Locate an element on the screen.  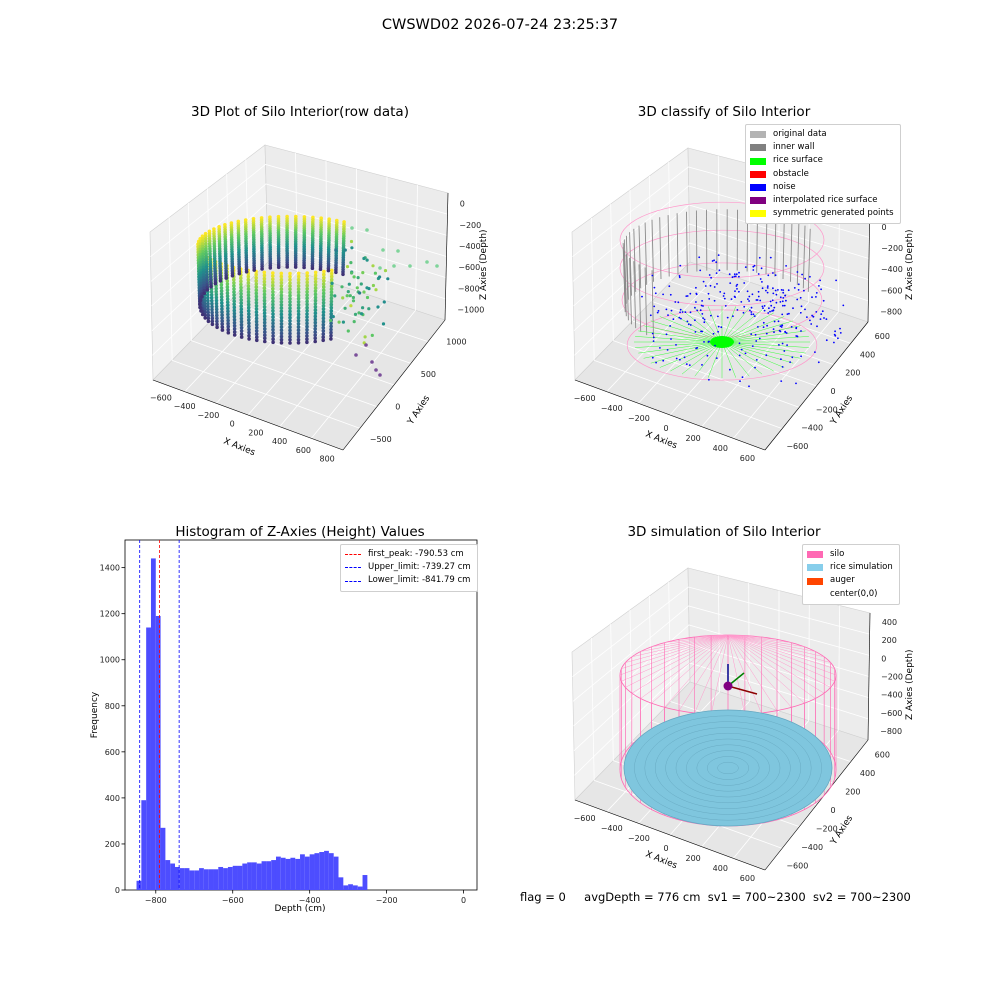
y-tick-label: 600 is located at coordinates (112, 752).